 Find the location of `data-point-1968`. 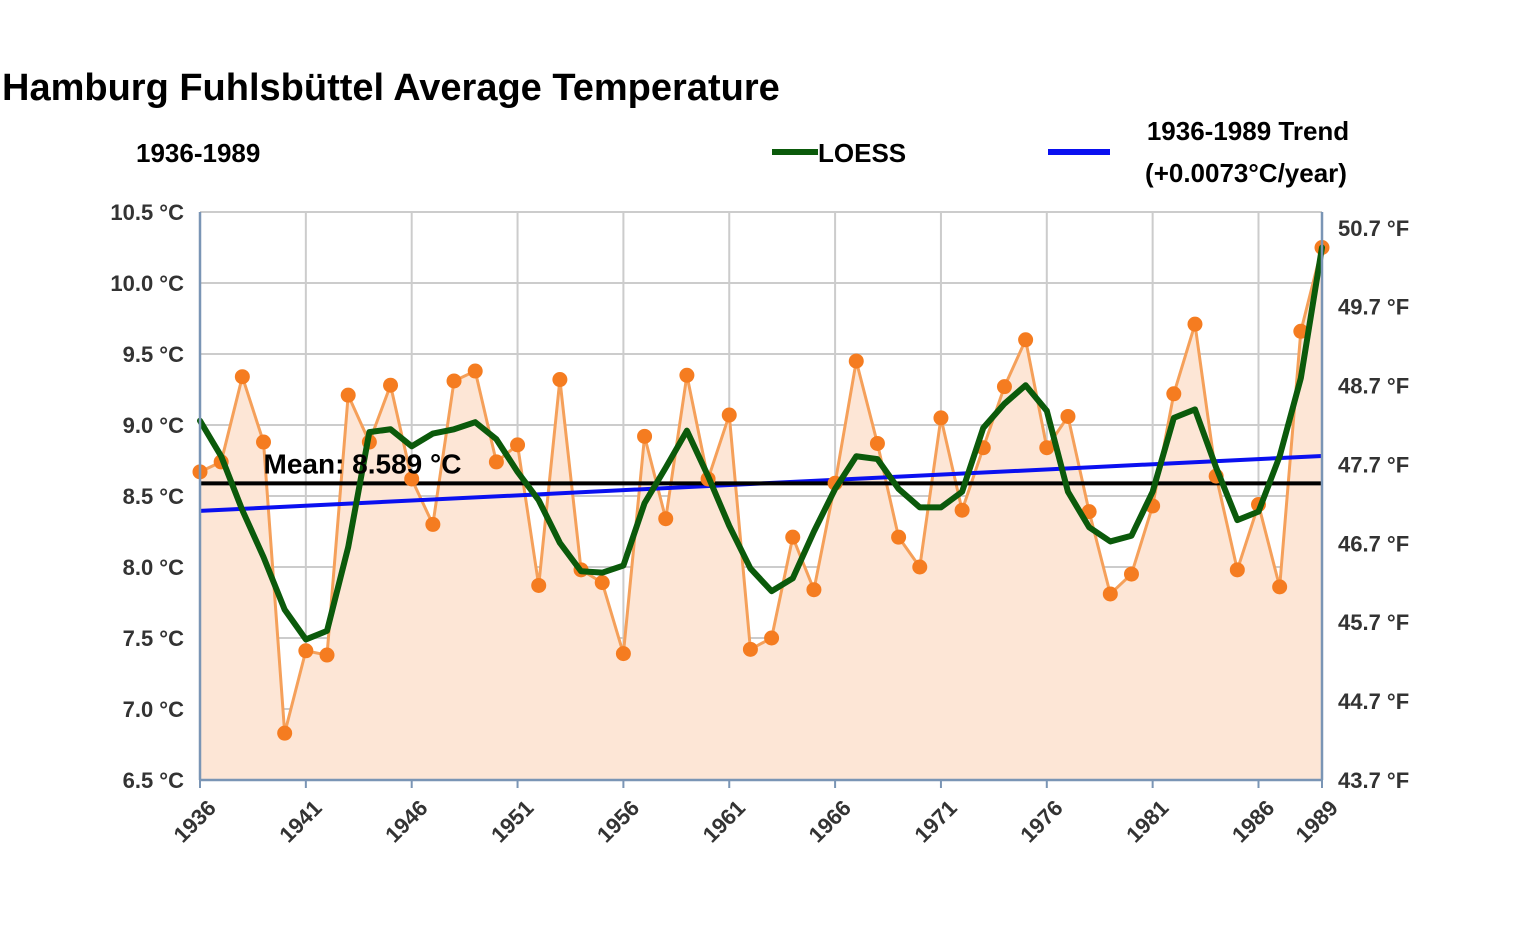

data-point-1968 is located at coordinates (877, 443).